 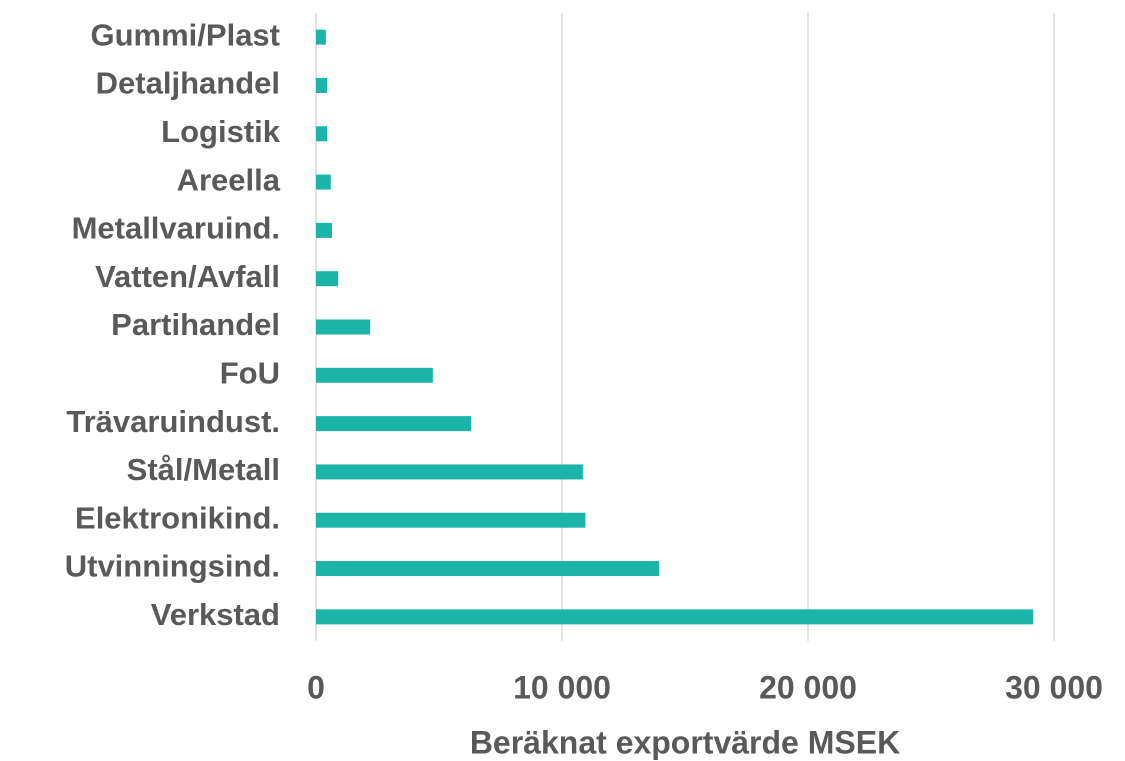 I want to click on y-tick-label: Partihandel, so click(x=195, y=324).